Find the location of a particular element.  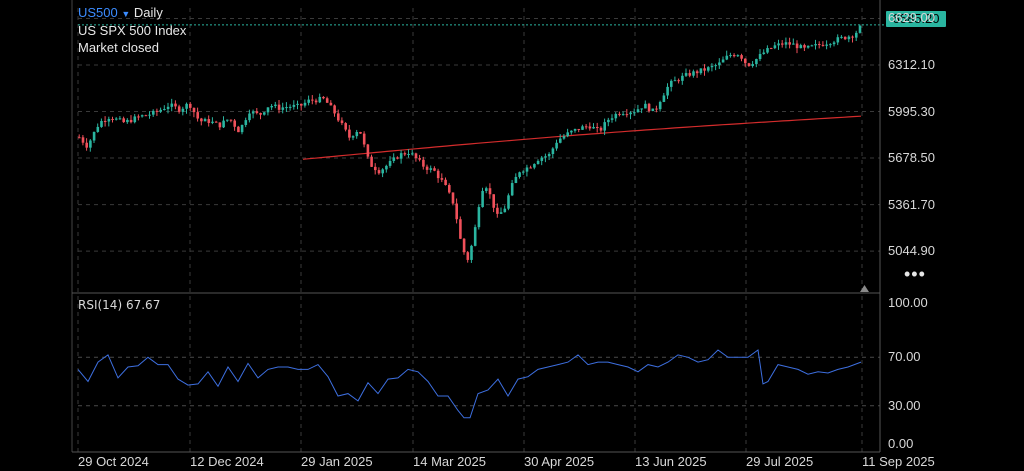

symbol-name: US500 is located at coordinates (98, 12).